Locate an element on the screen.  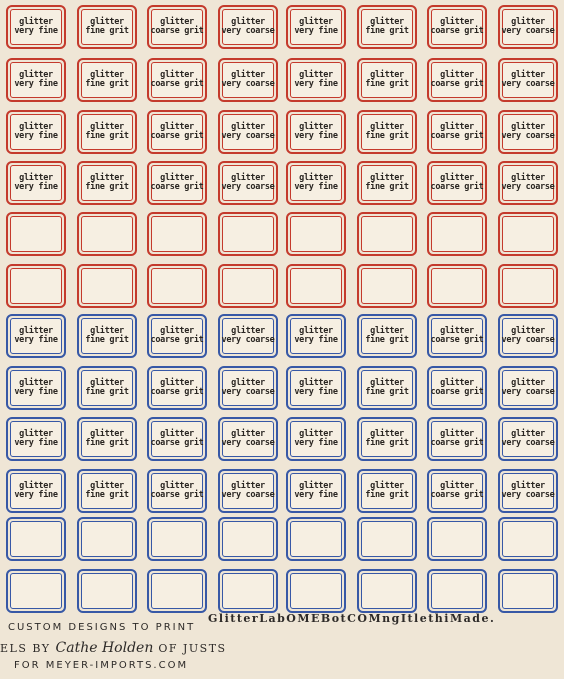
credit-line-1: CUSTOM DESIGNS TO PRINT is located at coordinates (102, 627).